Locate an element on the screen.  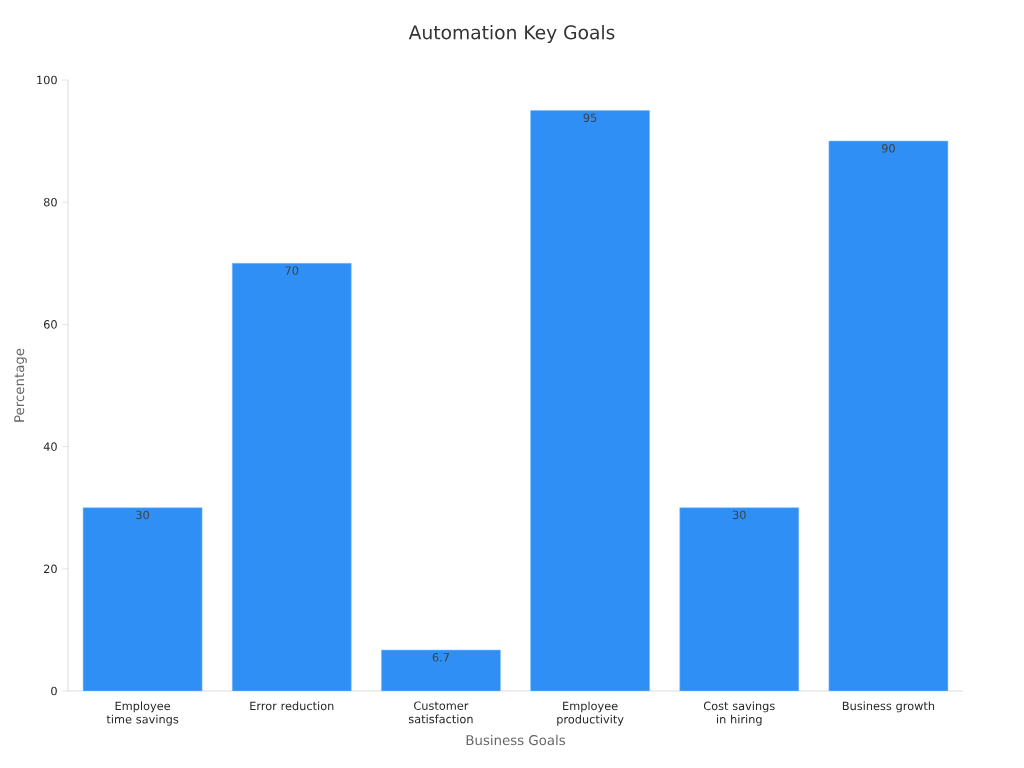
data-label: 95 is located at coordinates (590, 118).